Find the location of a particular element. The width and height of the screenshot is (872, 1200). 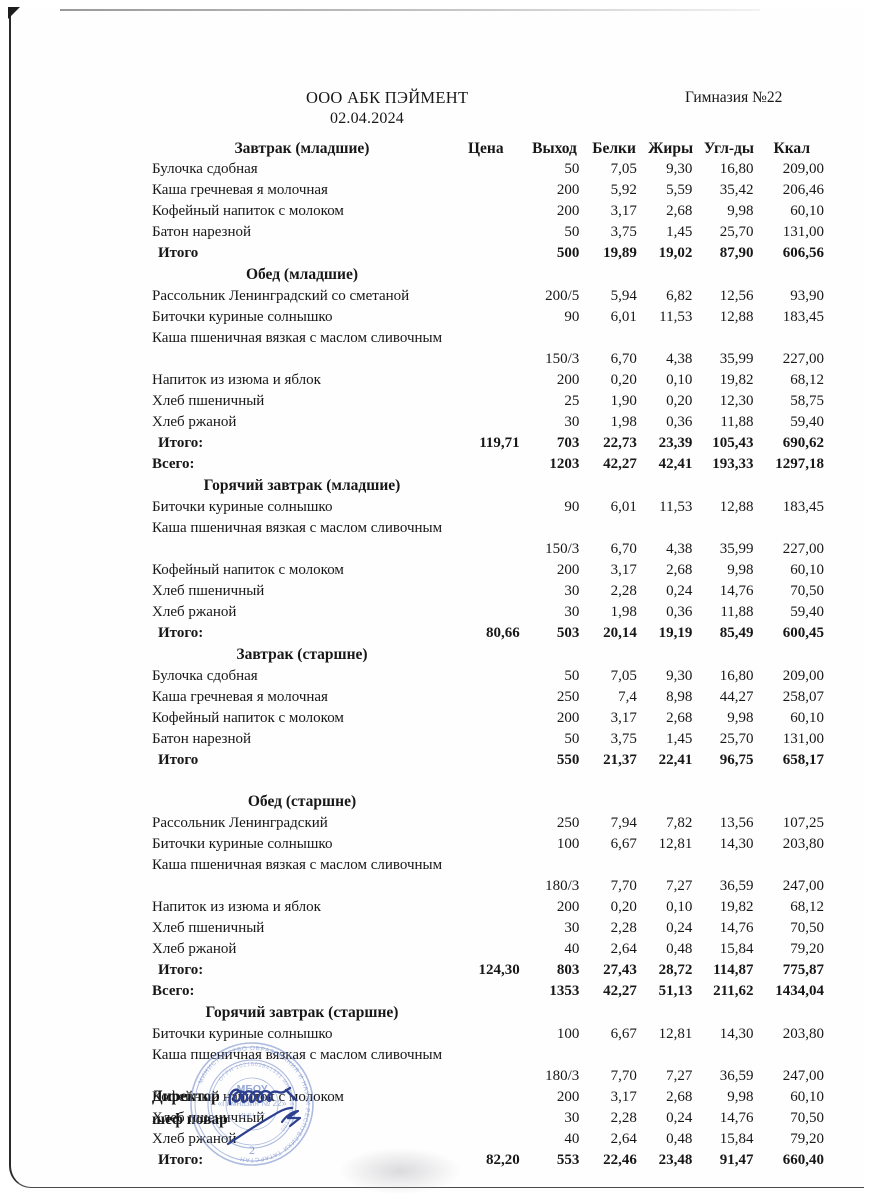

dish-row: Хлеб ржаной 30 1,98 0,36 11,88 59,40 is located at coordinates (488, 612).